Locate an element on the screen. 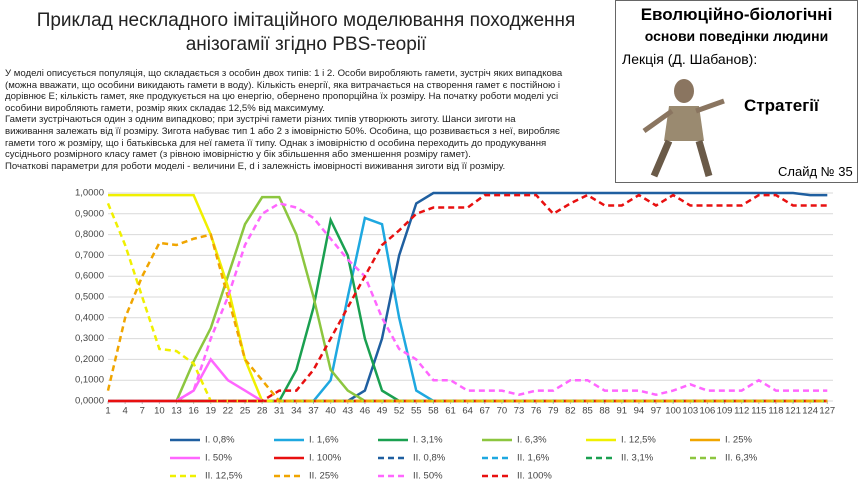  legend-label: II. 6,3% is located at coordinates (741, 458).